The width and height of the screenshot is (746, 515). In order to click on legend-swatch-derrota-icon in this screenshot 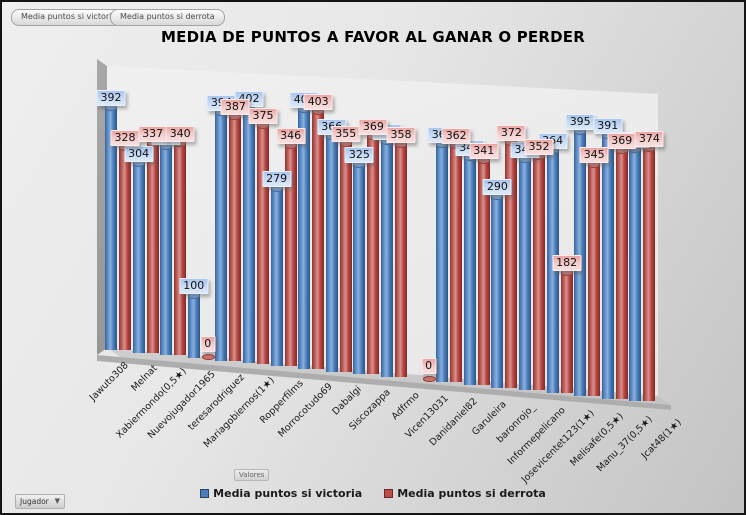, I will do `click(389, 493)`.